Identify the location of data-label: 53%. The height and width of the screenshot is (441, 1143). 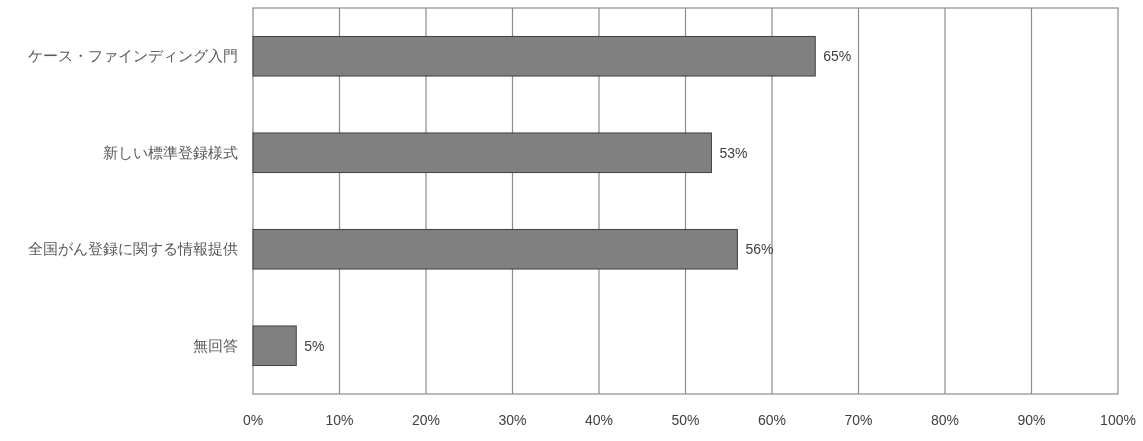
(733, 152).